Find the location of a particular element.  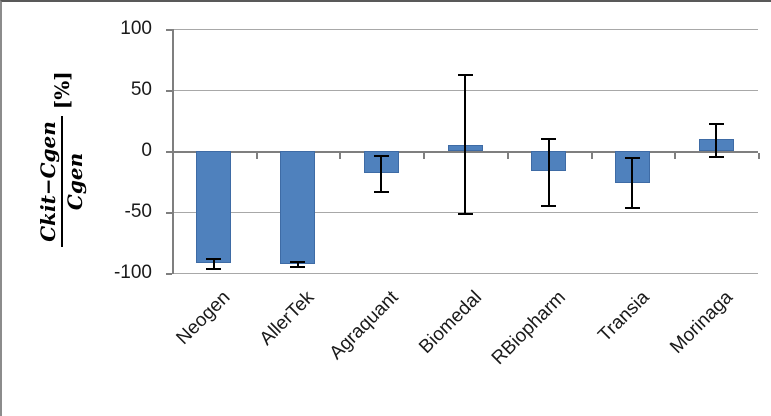

y-tick-label: 0 is located at coordinates (146, 150).